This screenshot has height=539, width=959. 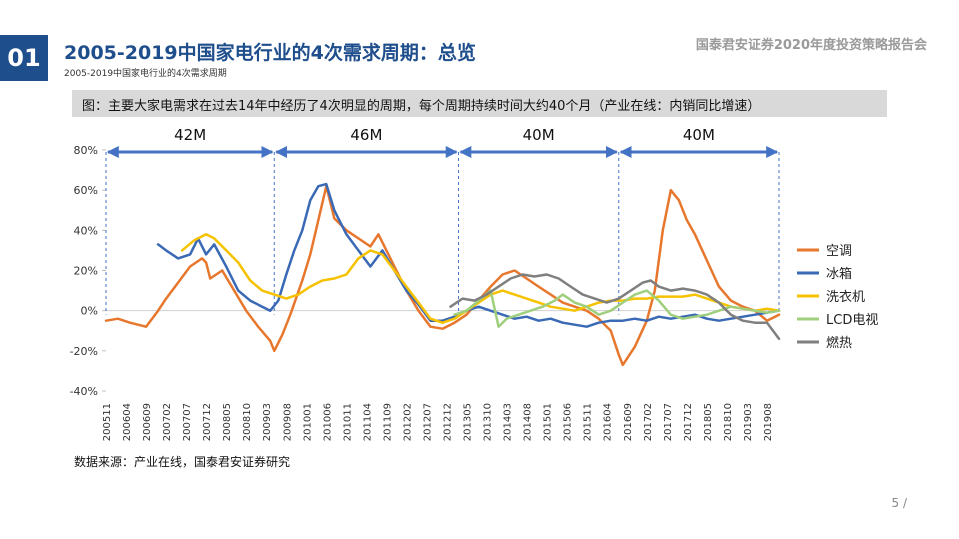 What do you see at coordinates (182, 462) in the screenshot?
I see `data-source-note: 数据来源：产业在线，国泰君安证券研究` at bounding box center [182, 462].